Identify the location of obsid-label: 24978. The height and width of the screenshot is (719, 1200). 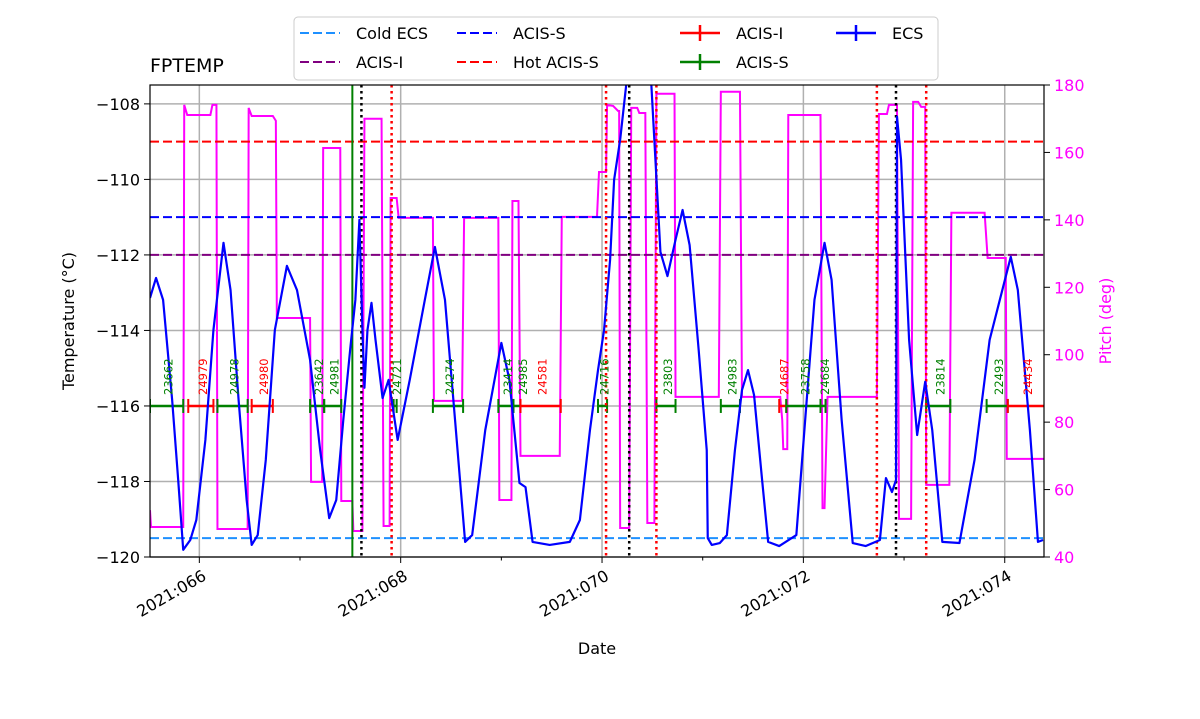
(235, 376).